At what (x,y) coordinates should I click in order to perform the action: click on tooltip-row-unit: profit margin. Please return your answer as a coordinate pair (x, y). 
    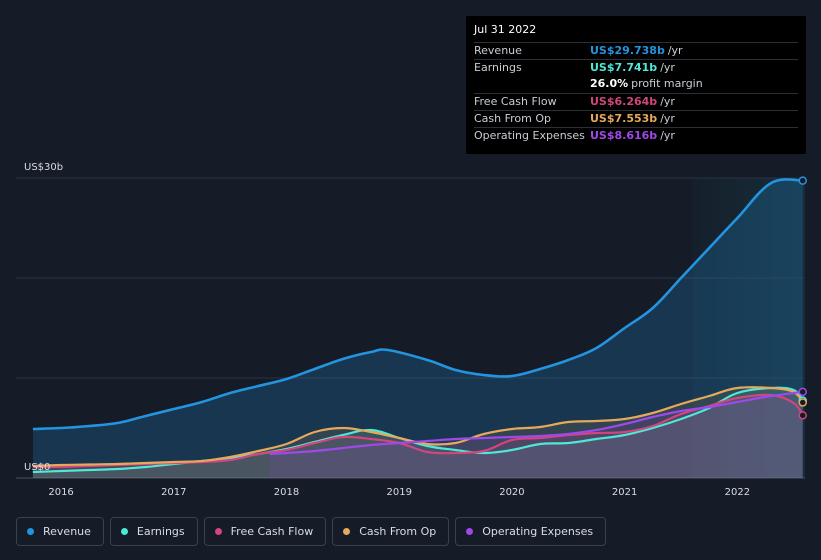
    Looking at the image, I should click on (667, 83).